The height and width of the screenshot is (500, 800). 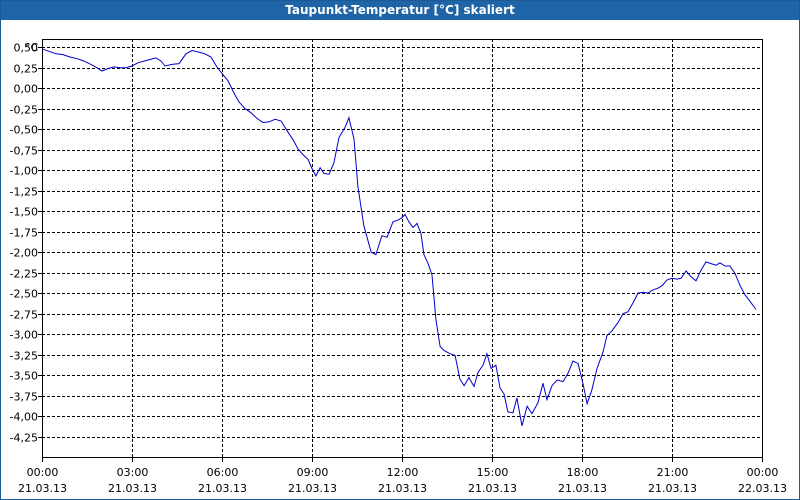 I want to click on y-axis-unit: °C, so click(x=32, y=47).